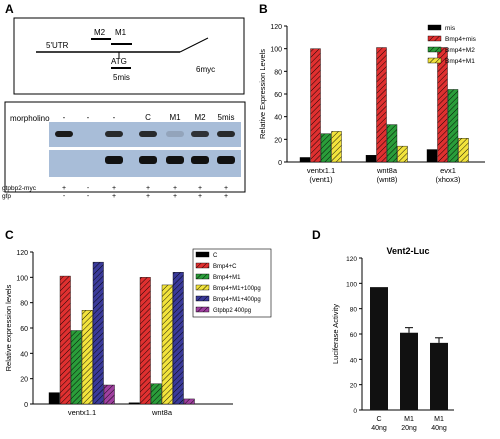 This screenshot has height=439, width=500. Describe the element at coordinates (335, 334) in the screenshot. I see `y-axis-label: Luciferase Activity` at that location.